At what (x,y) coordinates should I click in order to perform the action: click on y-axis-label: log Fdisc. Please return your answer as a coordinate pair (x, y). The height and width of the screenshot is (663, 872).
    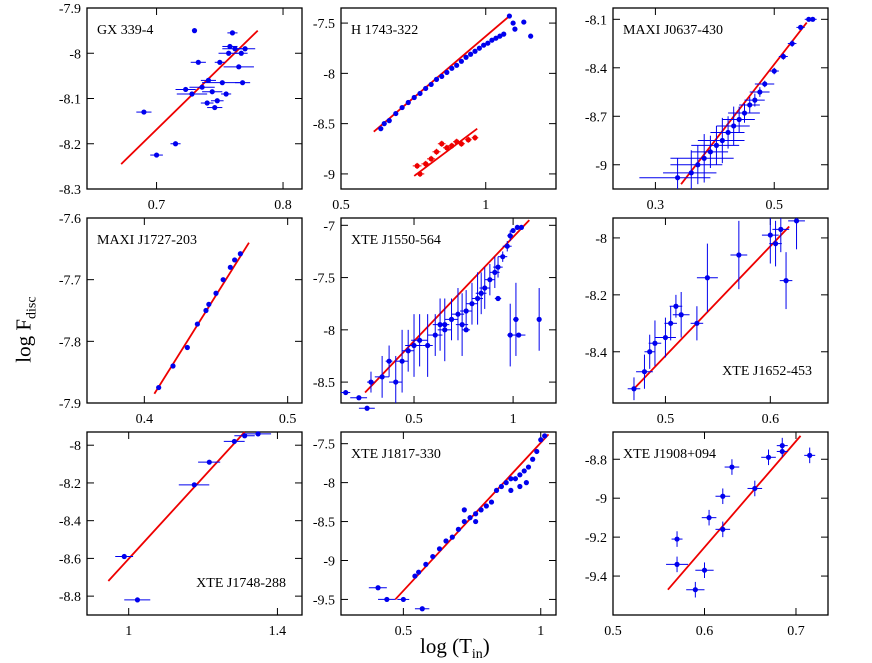
    Looking at the image, I should click on (25, 329).